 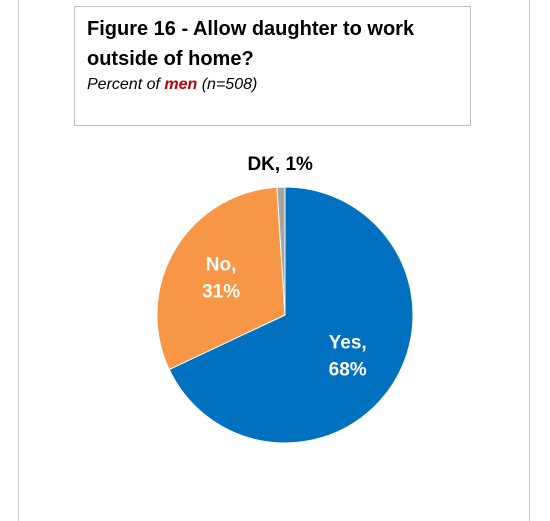 I want to click on pie-slice-no, so click(x=221, y=278).